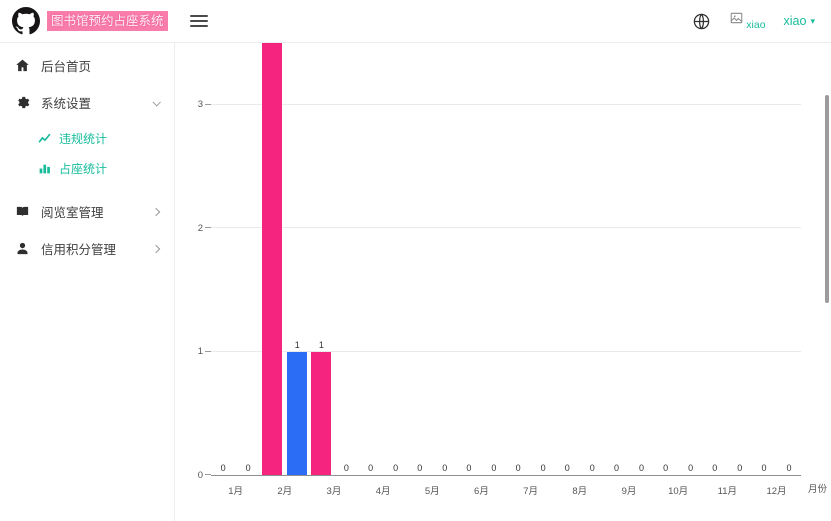  What do you see at coordinates (200, 104) in the screenshot?
I see `y-tick-label: 3` at bounding box center [200, 104].